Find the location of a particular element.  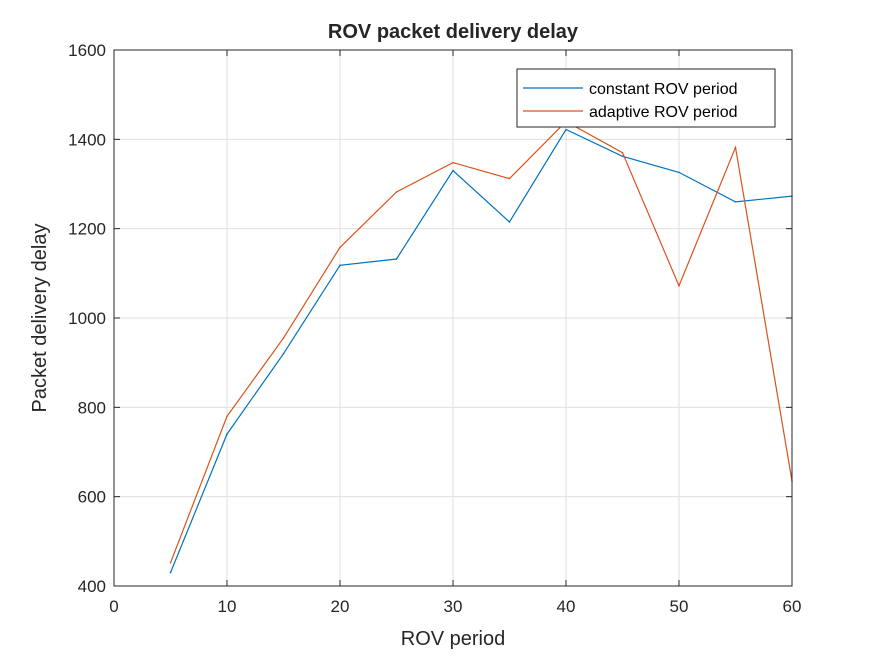

y-tick-label: 1200 is located at coordinates (87, 229).